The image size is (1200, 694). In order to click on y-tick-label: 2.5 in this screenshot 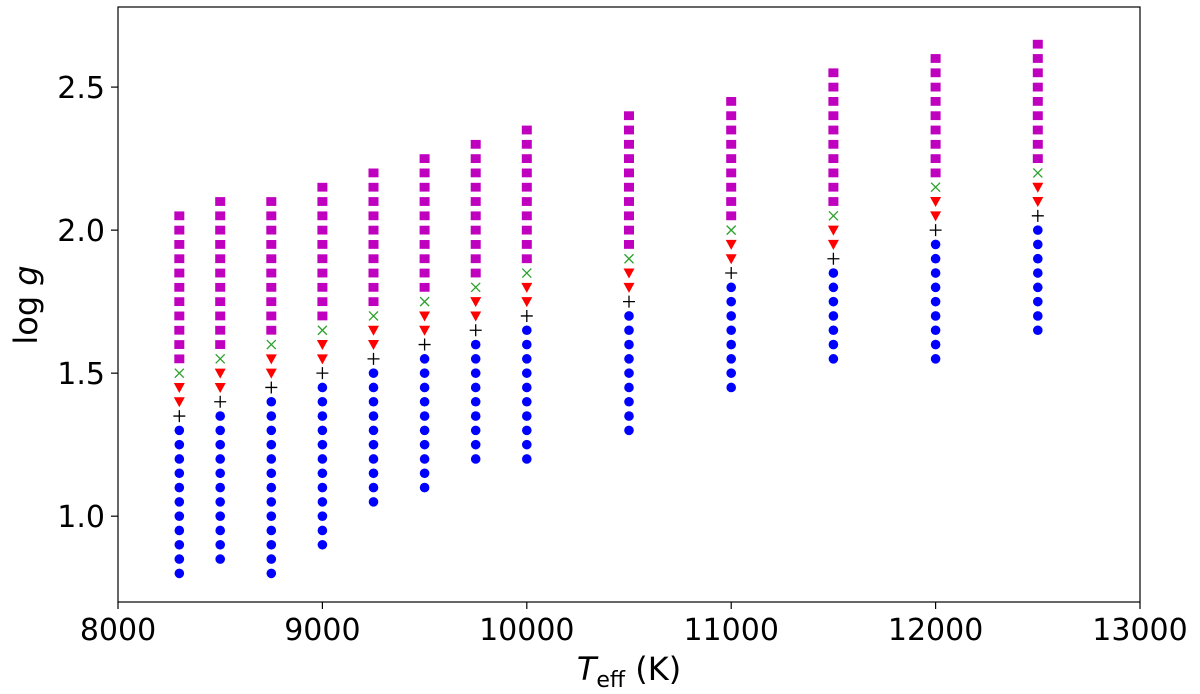, I will do `click(81, 88)`.